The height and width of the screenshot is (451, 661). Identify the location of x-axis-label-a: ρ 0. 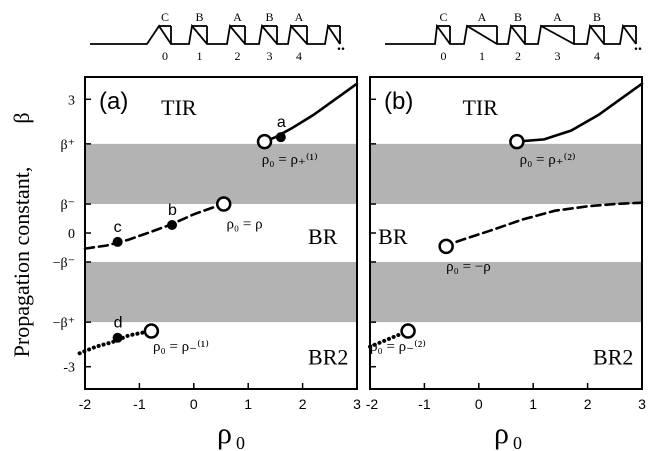
(231, 434).